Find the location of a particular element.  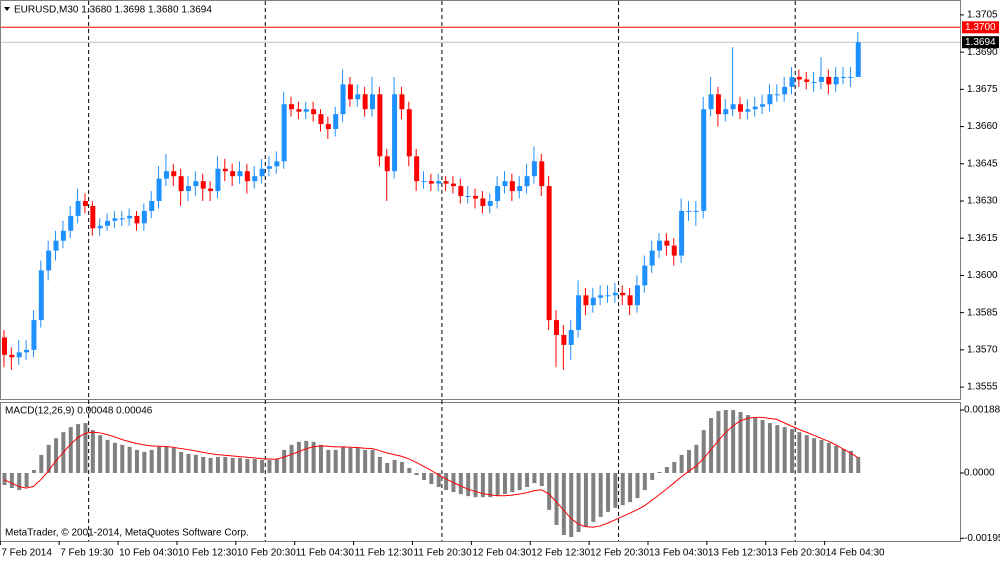

level-label-box is located at coordinates (980, 27).